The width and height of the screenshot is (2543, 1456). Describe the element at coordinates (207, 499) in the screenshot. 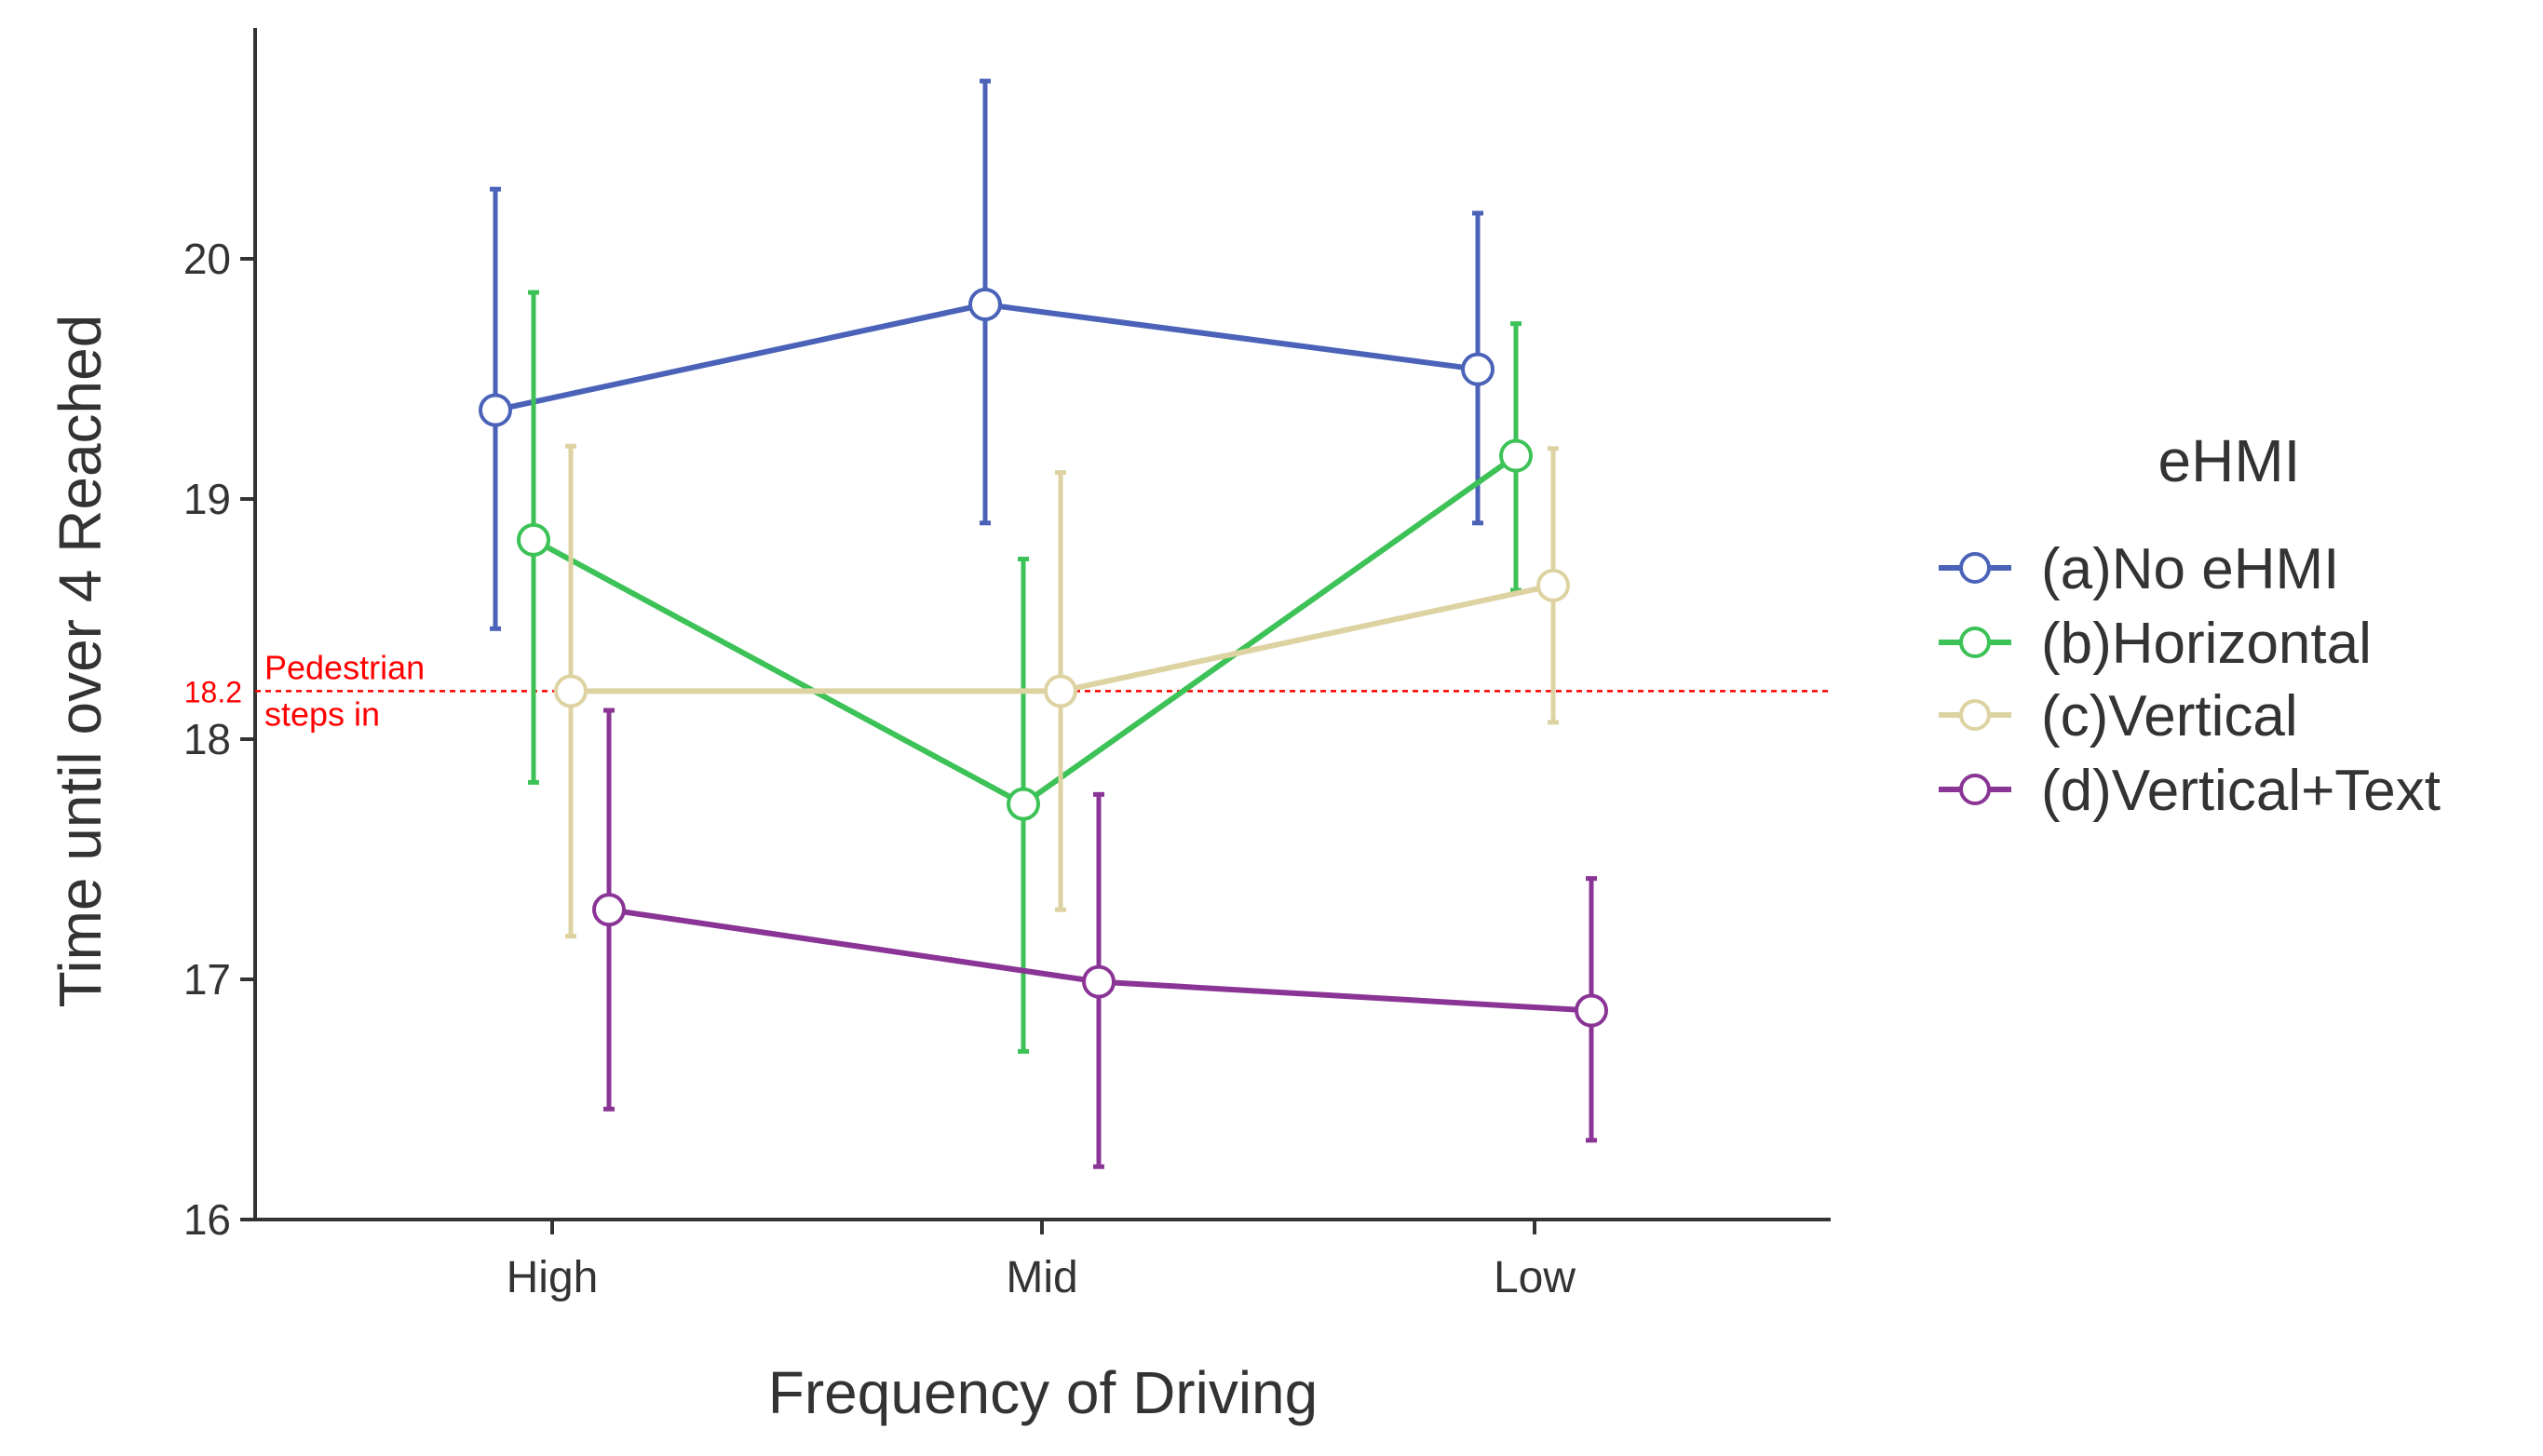

I see `y-tick-label: 19` at that location.